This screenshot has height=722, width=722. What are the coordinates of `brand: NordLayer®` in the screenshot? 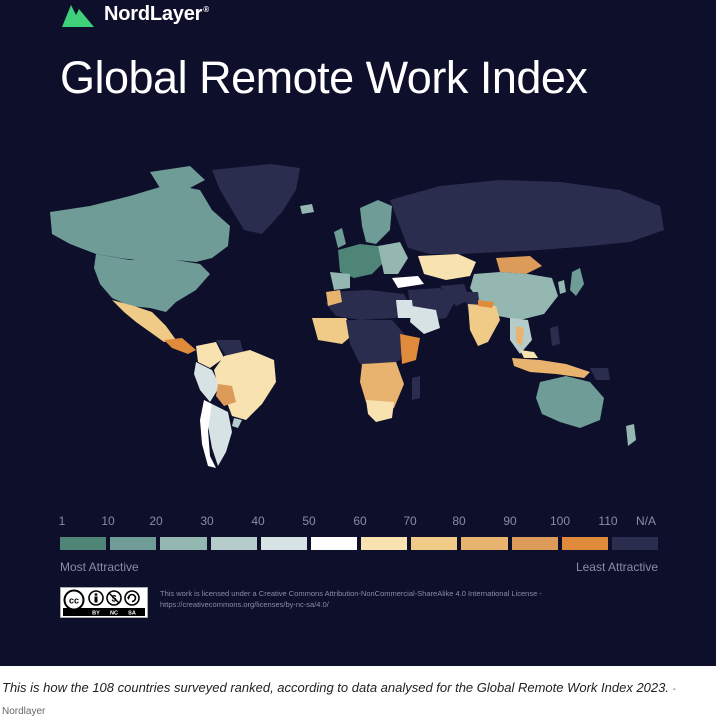 It's located at (134, 14).